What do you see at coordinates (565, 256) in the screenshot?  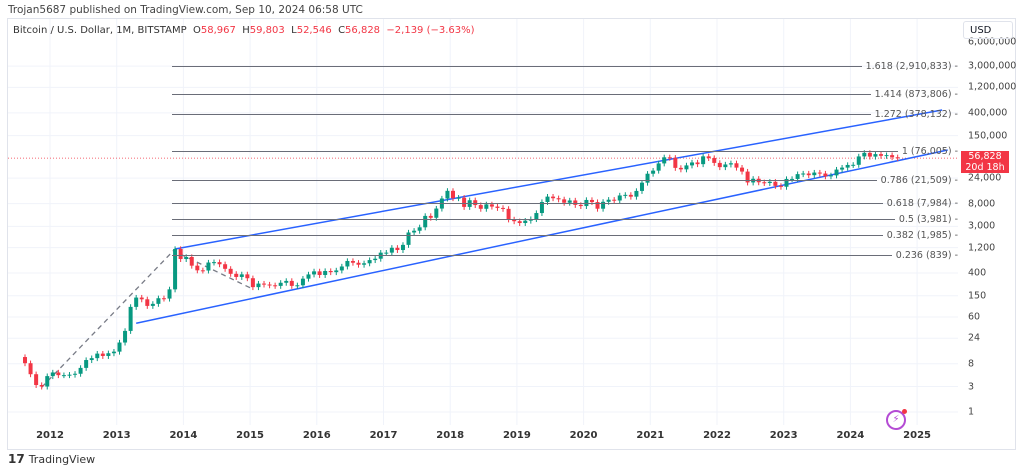 I see `fib-level: 0.236 (839) -` at bounding box center [565, 256].